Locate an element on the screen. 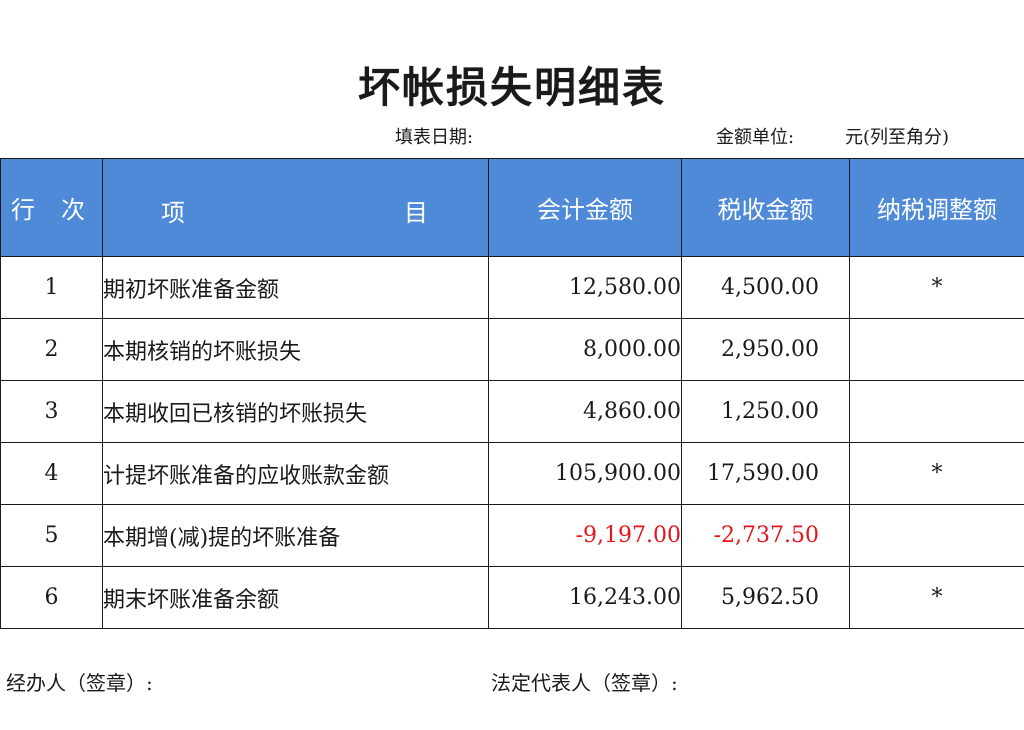 This screenshot has height=730, width=1024. row-tax-amount: 5,962.50 is located at coordinates (765, 597).